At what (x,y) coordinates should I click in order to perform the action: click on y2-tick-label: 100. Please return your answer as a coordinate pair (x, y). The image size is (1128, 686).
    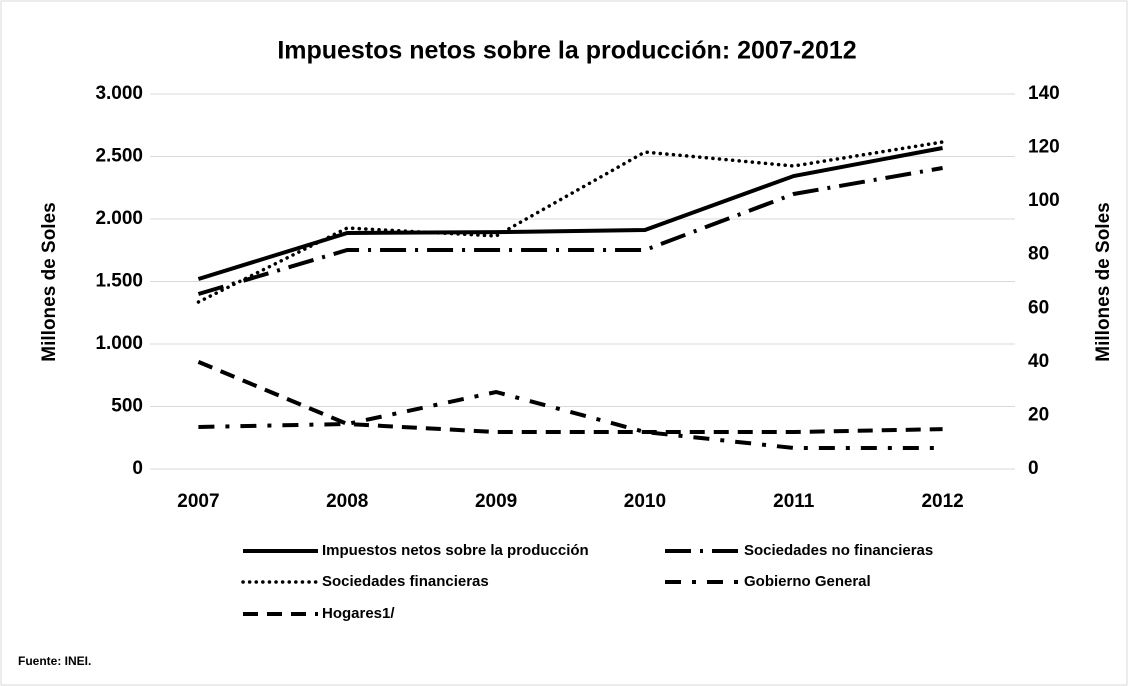
    Looking at the image, I should click on (1044, 200).